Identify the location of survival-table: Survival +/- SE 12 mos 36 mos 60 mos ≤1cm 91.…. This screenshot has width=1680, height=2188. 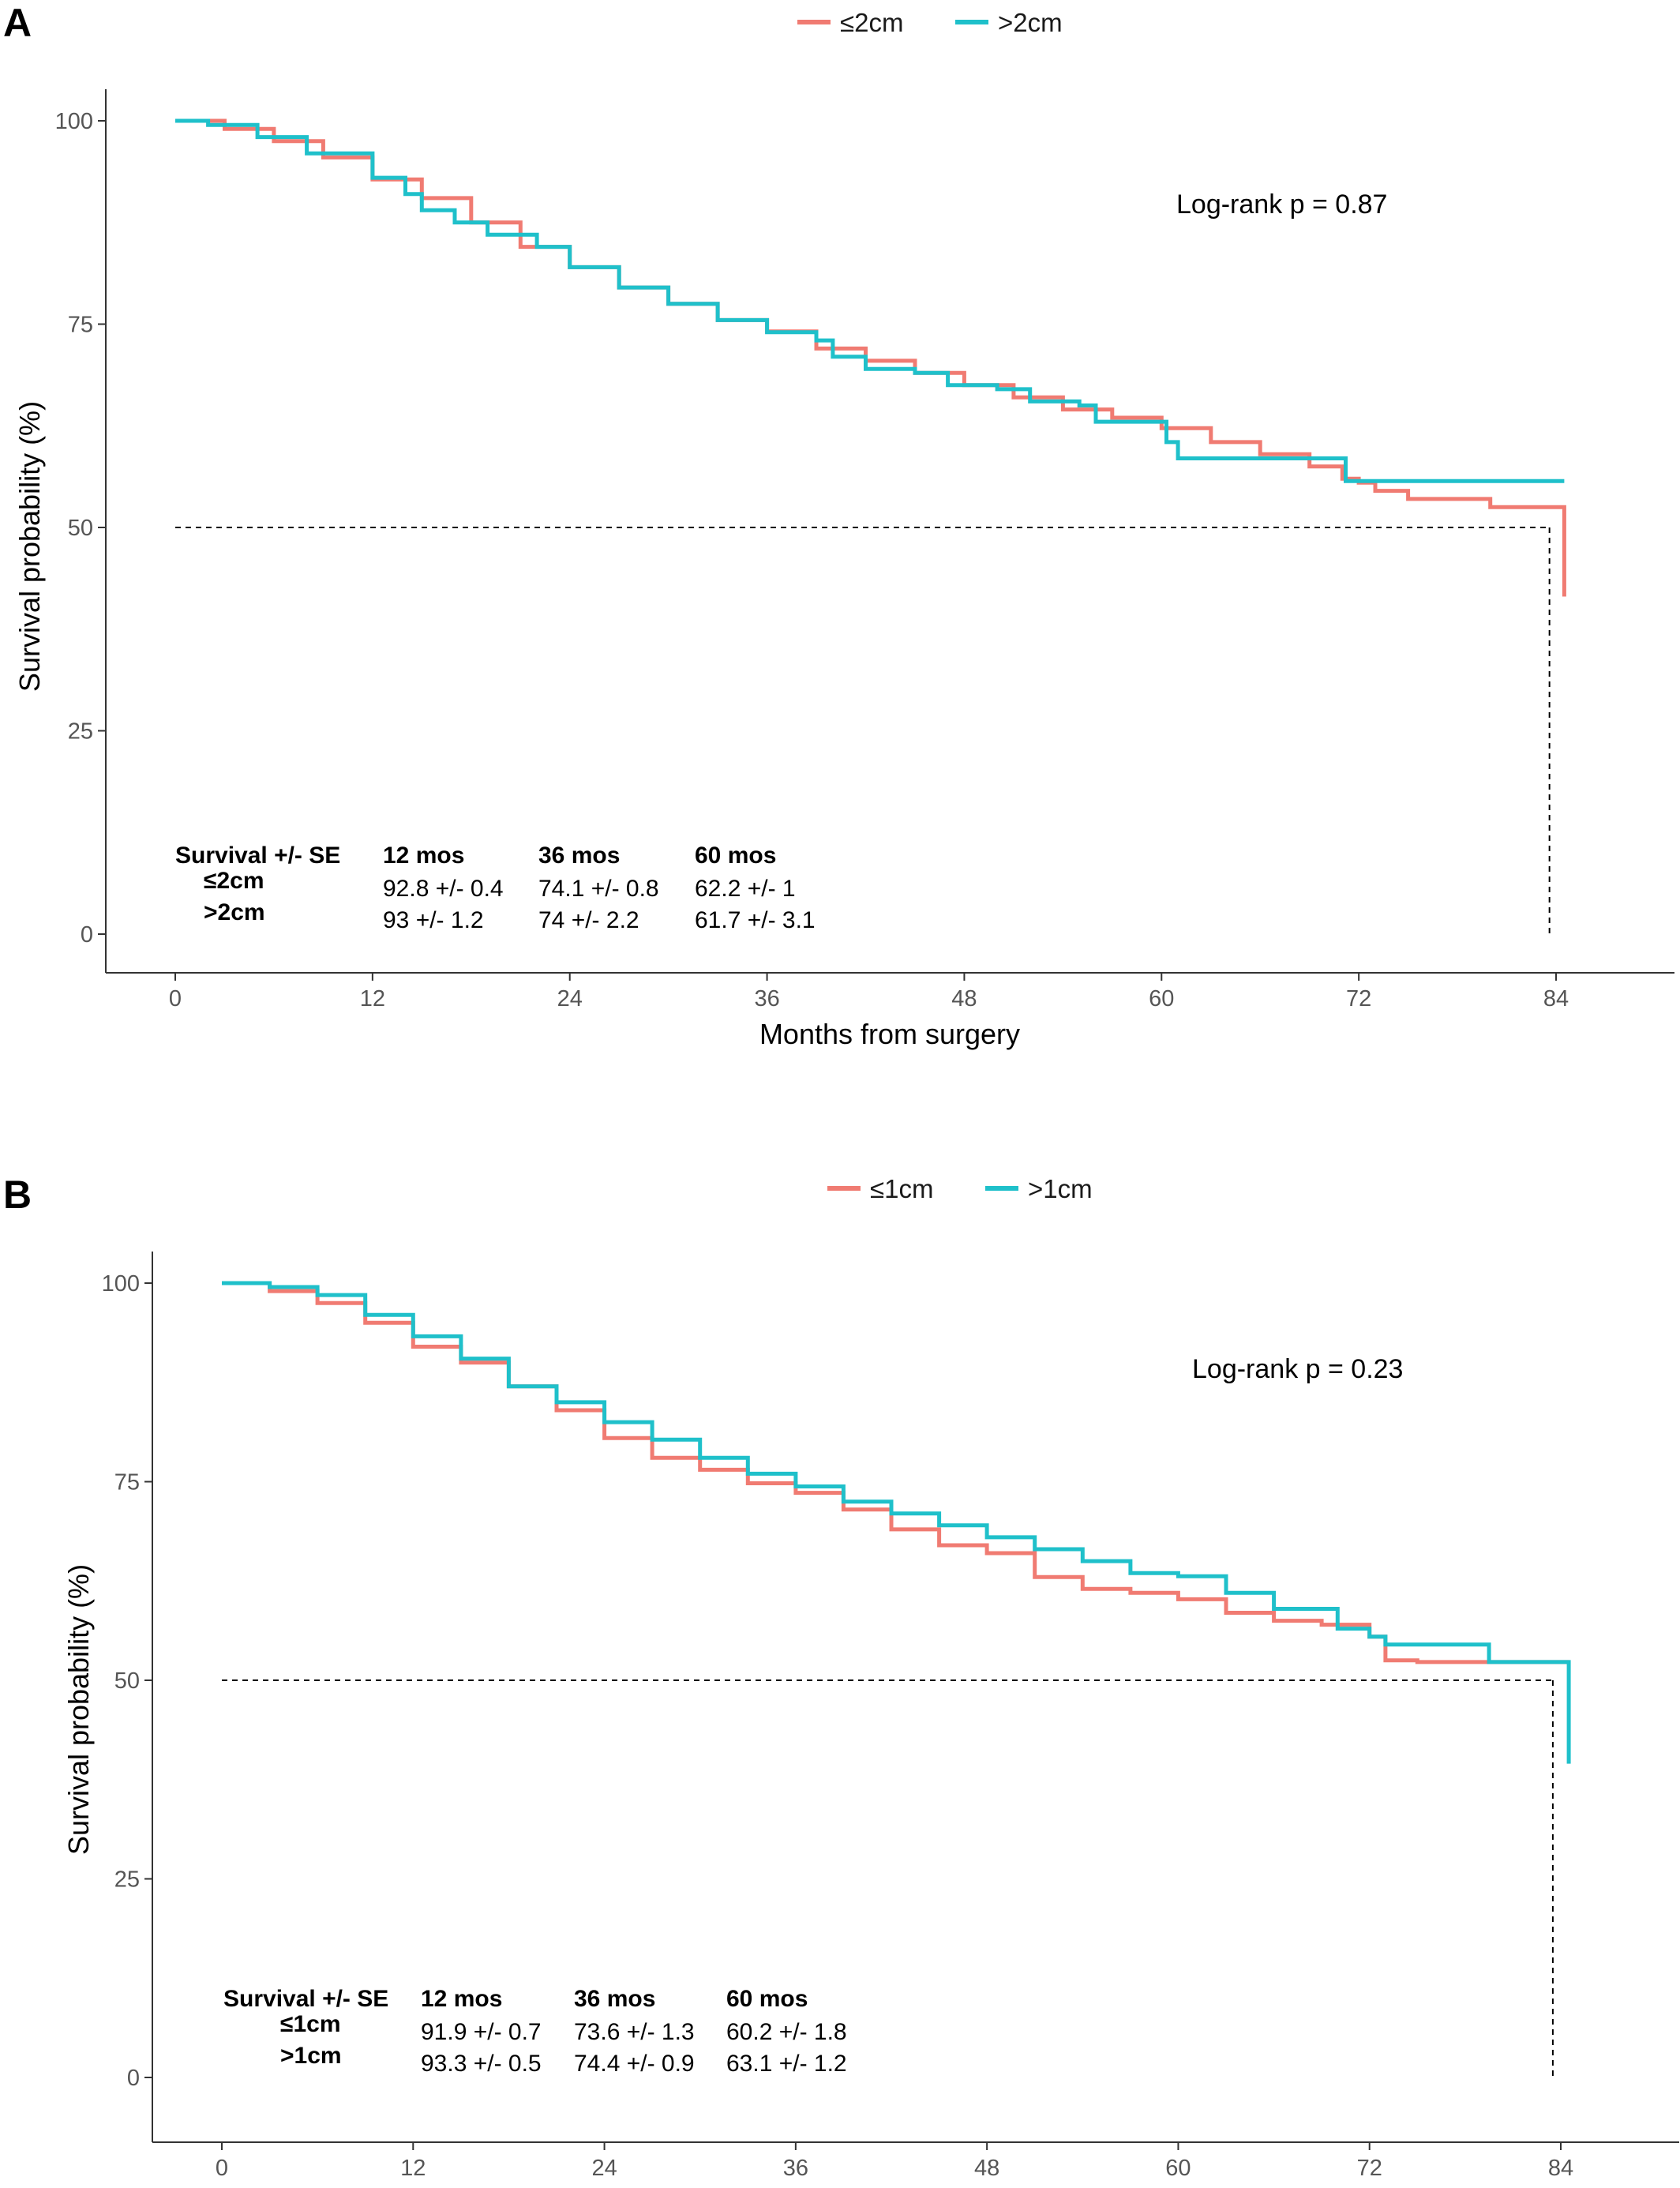
(535, 2032).